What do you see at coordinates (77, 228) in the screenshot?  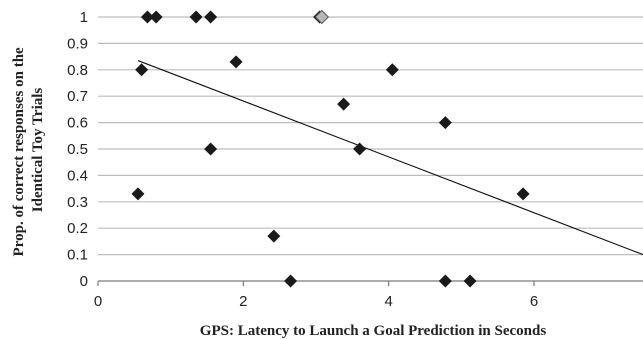 I see `y-tick-label: 0.2` at bounding box center [77, 228].